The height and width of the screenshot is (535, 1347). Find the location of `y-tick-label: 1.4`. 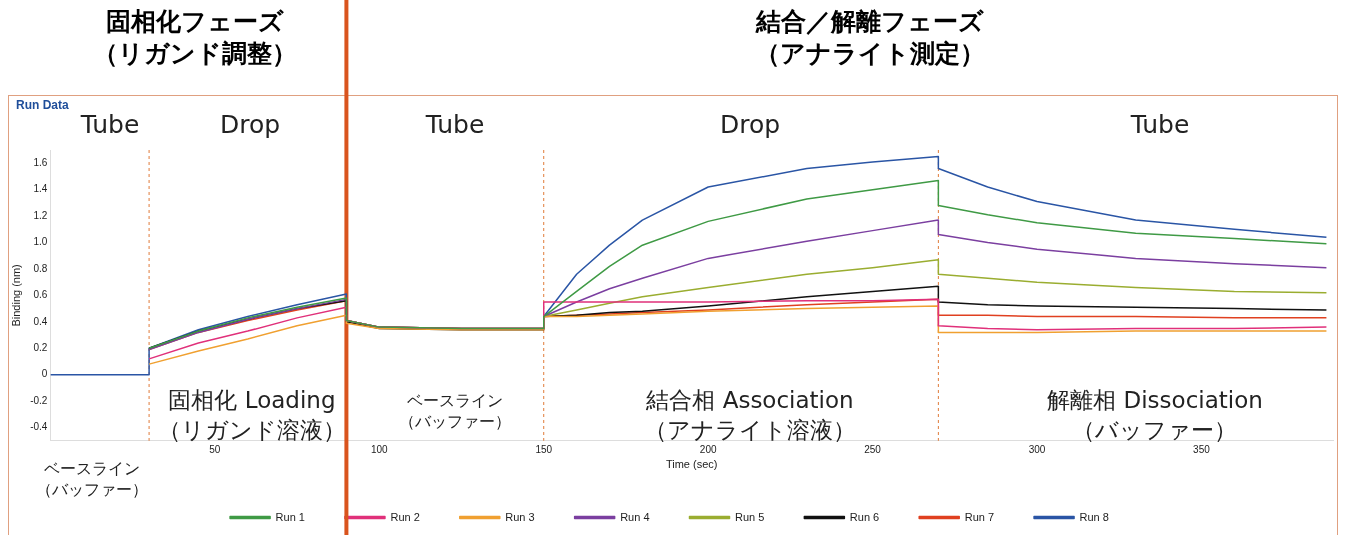

y-tick-label: 1.4 is located at coordinates (40, 189).